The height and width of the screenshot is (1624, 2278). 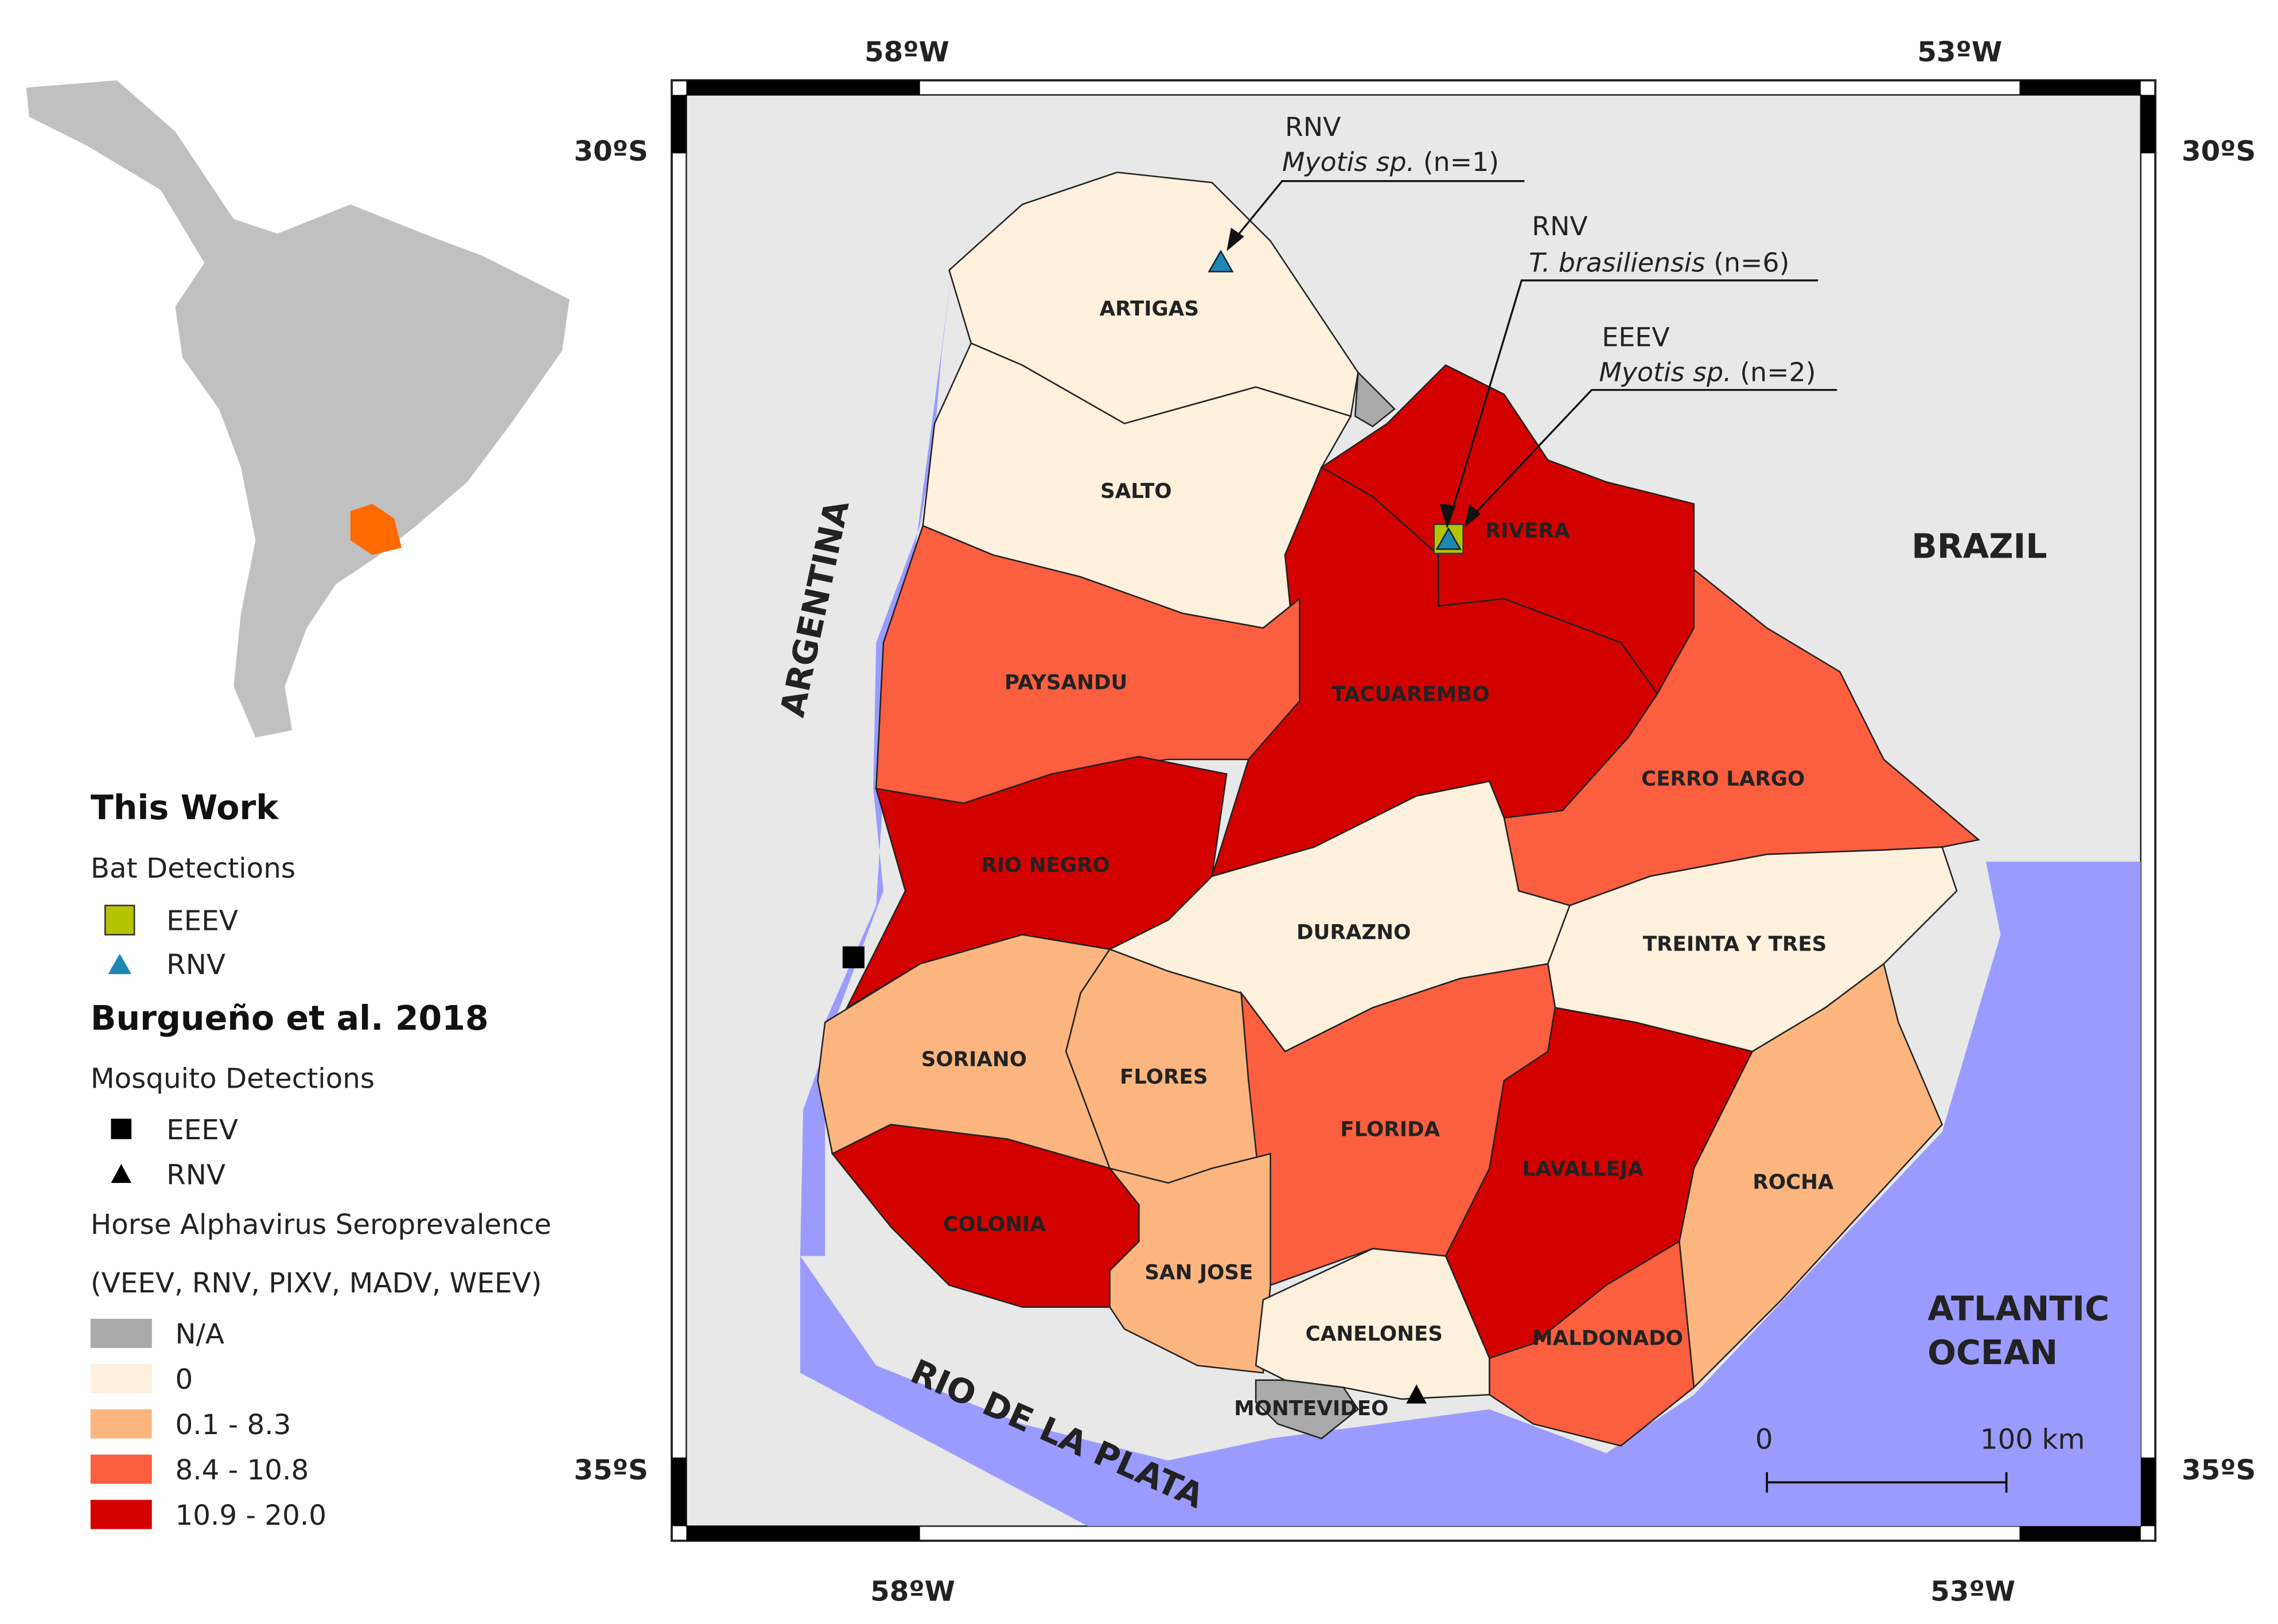 What do you see at coordinates (1617, 262) in the screenshot?
I see `host-name: T. brasiliensis` at bounding box center [1617, 262].